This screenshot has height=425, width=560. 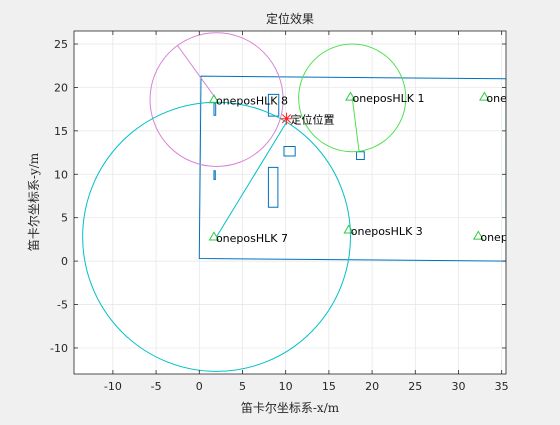 I want to click on x-tick-label: 5, so click(x=242, y=386).